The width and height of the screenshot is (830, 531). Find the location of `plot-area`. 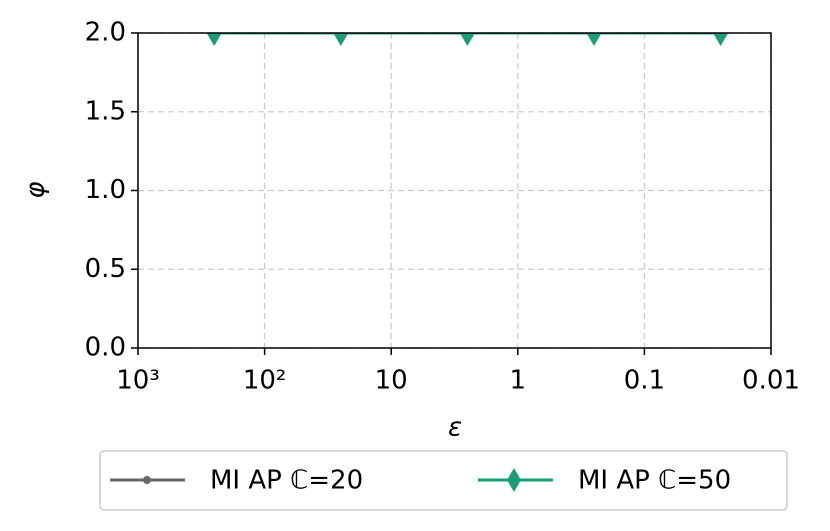

plot-area is located at coordinates (467, 39).